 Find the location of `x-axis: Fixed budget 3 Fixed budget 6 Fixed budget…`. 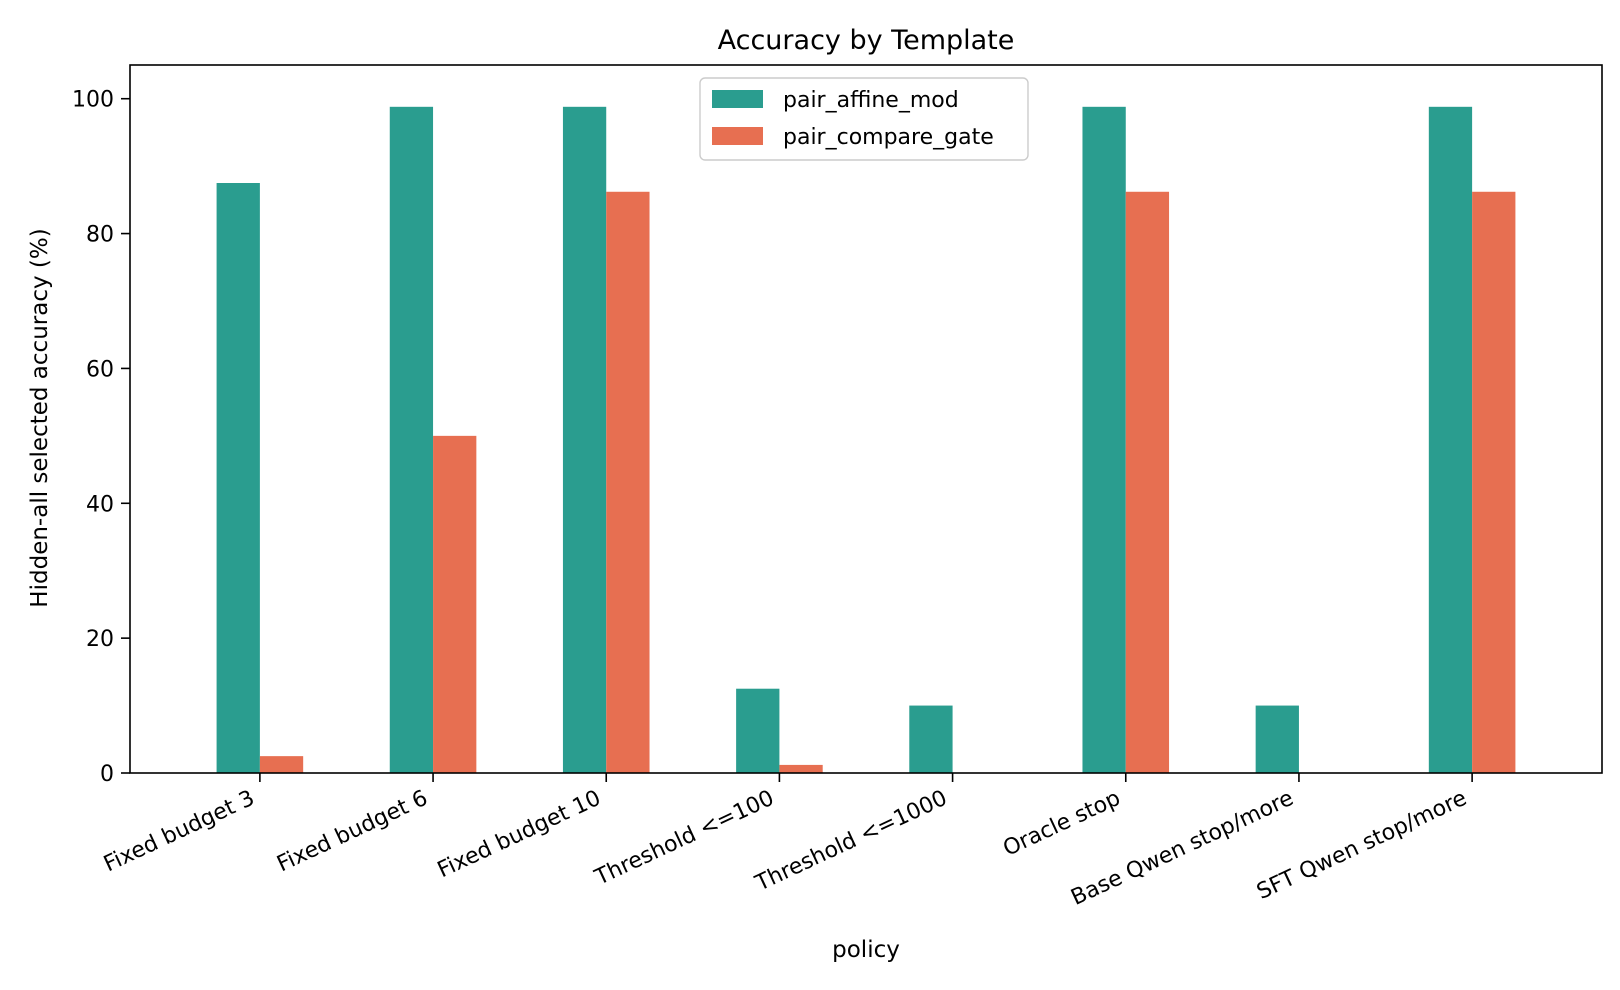

x-axis: Fixed budget 3 Fixed budget 6 Fixed budget… is located at coordinates (786, 842).